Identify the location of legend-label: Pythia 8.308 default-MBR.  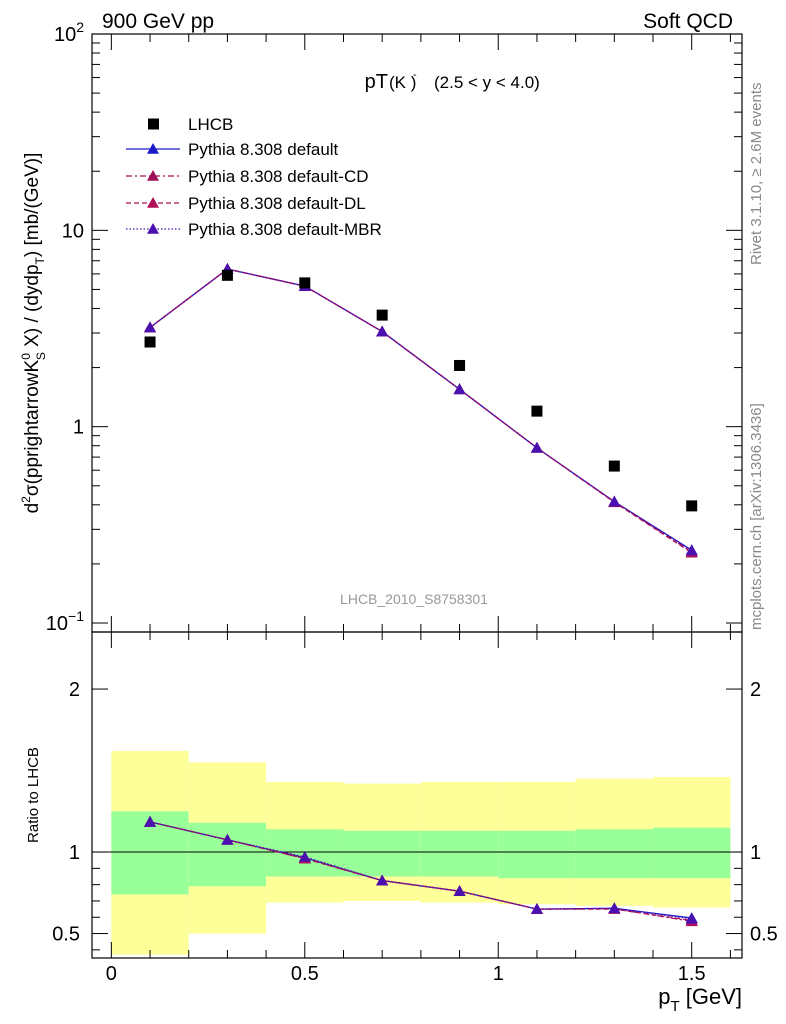
(285, 229).